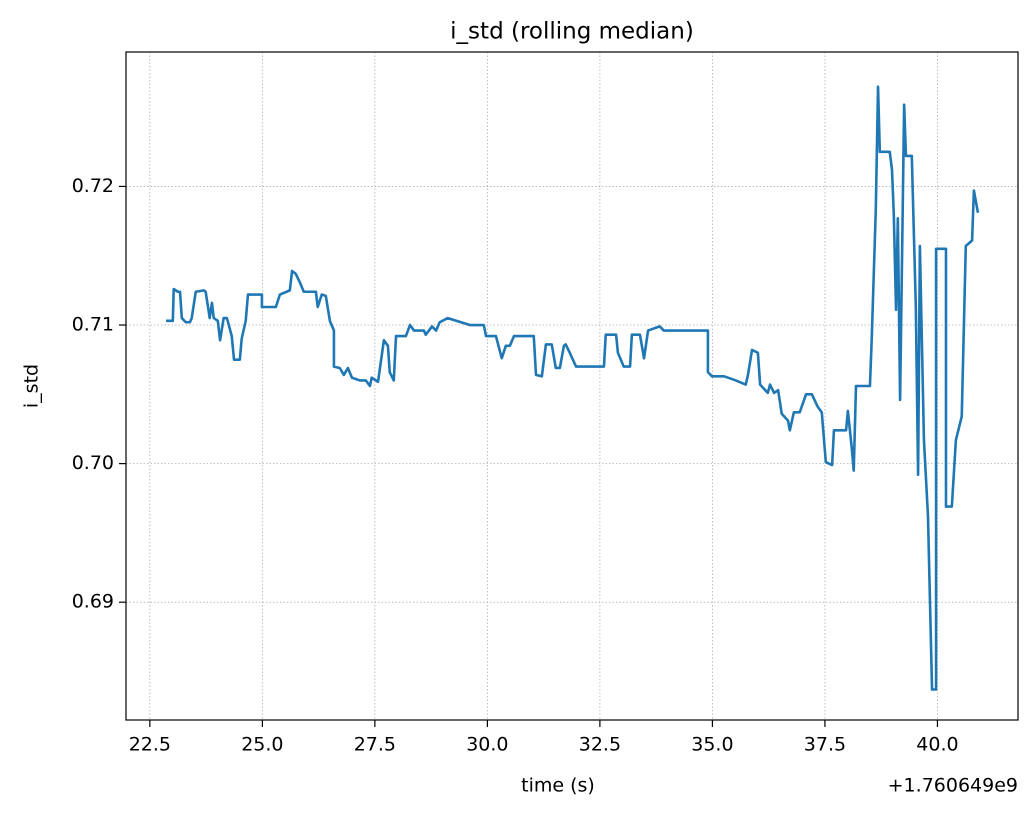  Describe the element at coordinates (93, 602) in the screenshot. I see `y-tick-label: 0.69` at that location.